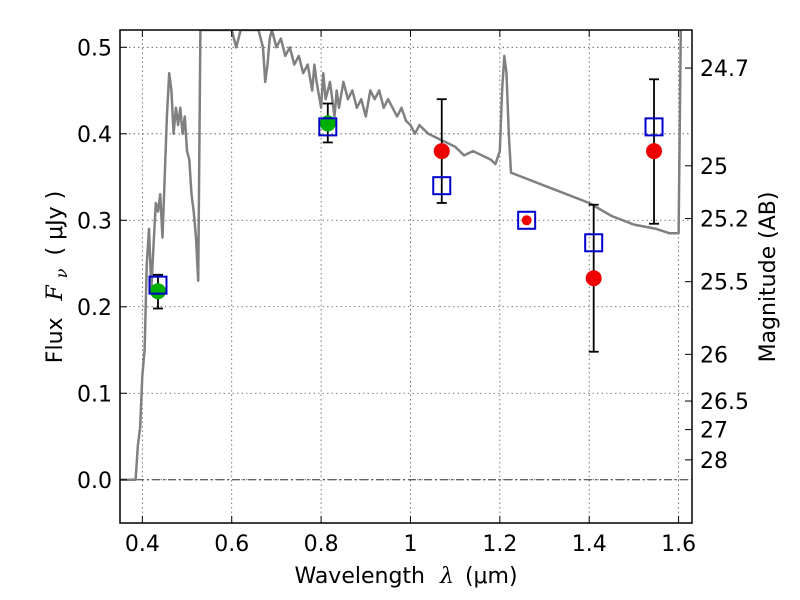  Describe the element at coordinates (724, 402) in the screenshot. I see `right-tick-label: 26.5` at that location.